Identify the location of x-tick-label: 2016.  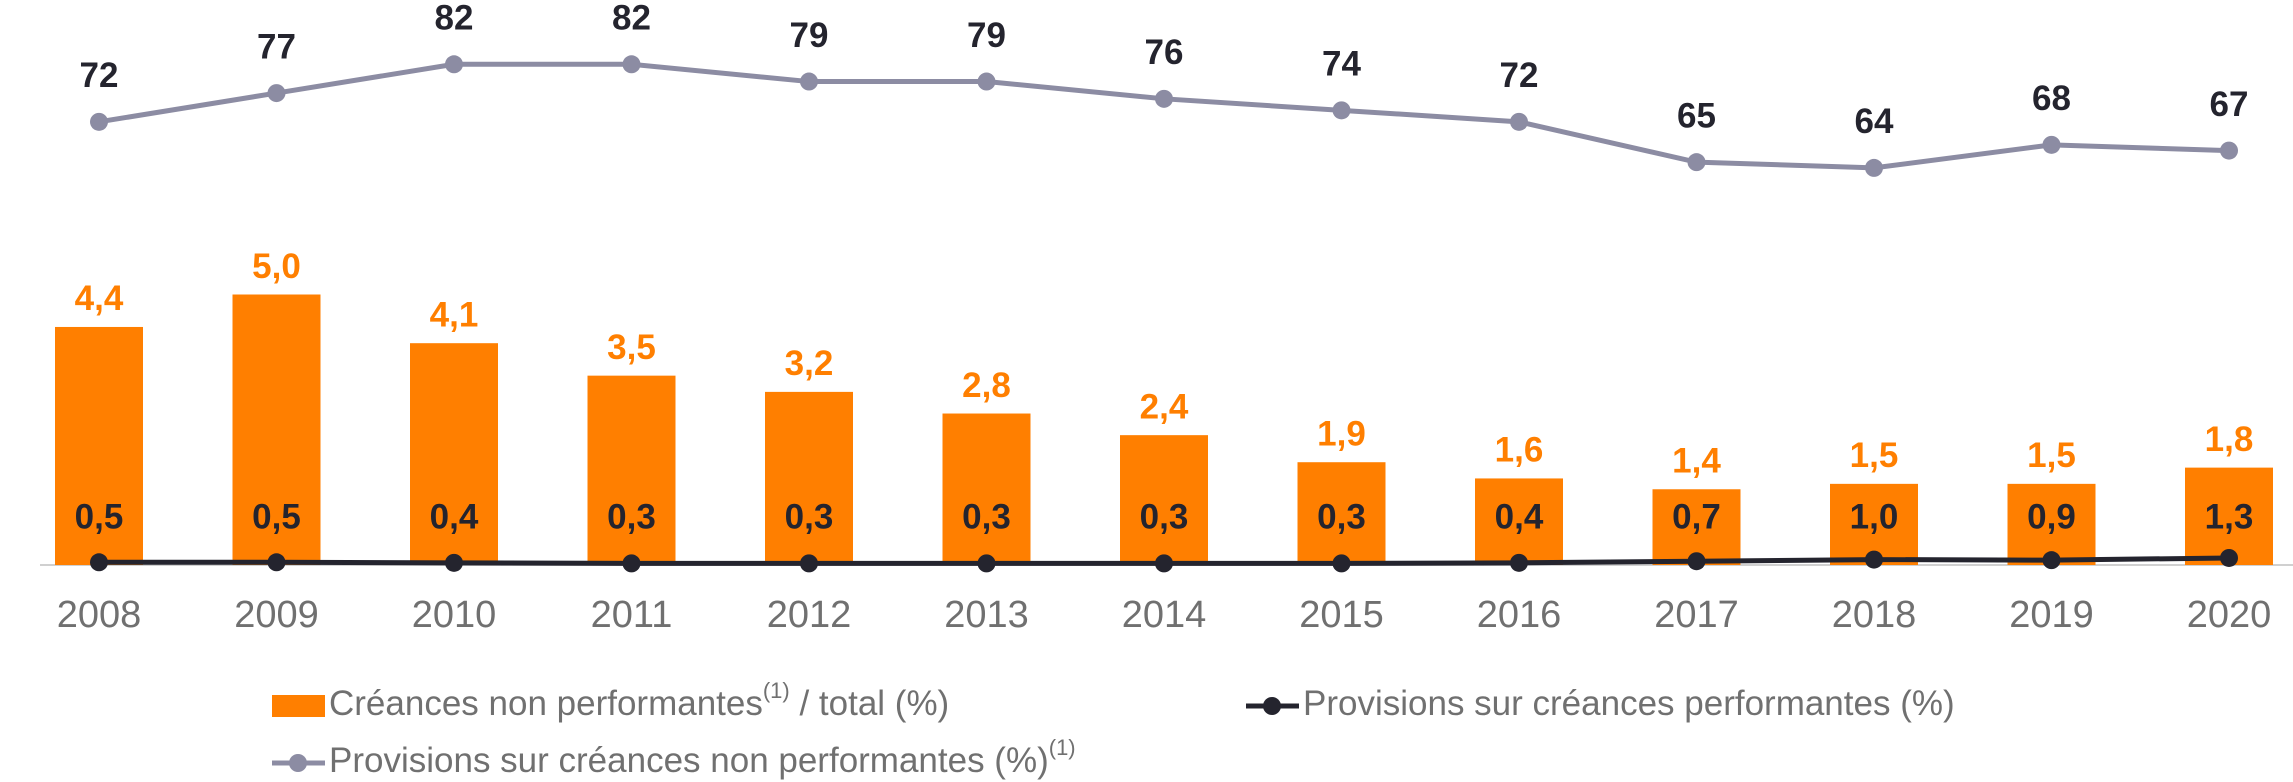
(1519, 615).